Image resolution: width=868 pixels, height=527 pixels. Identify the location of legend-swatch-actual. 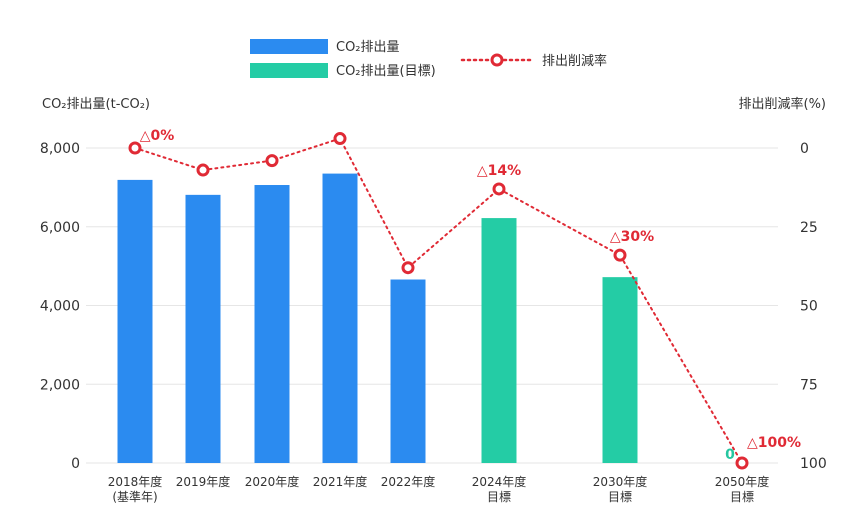
(289, 46).